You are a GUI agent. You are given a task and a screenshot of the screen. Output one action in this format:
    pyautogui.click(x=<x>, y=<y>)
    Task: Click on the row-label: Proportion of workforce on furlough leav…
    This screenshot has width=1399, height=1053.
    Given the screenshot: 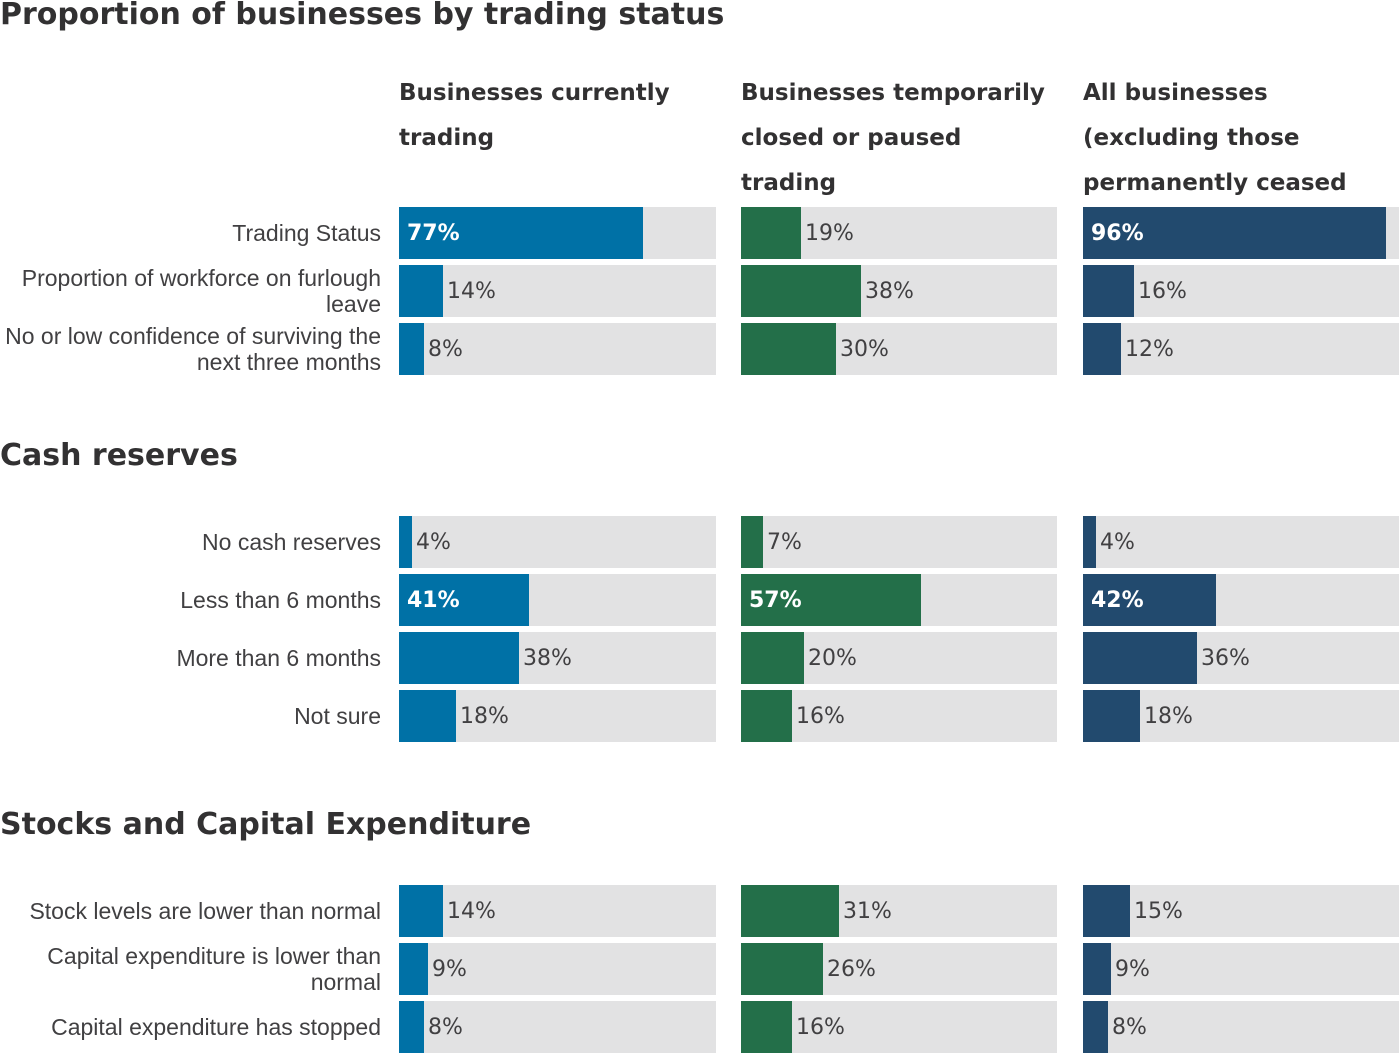 What is the action you would take?
    pyautogui.click(x=201, y=291)
    